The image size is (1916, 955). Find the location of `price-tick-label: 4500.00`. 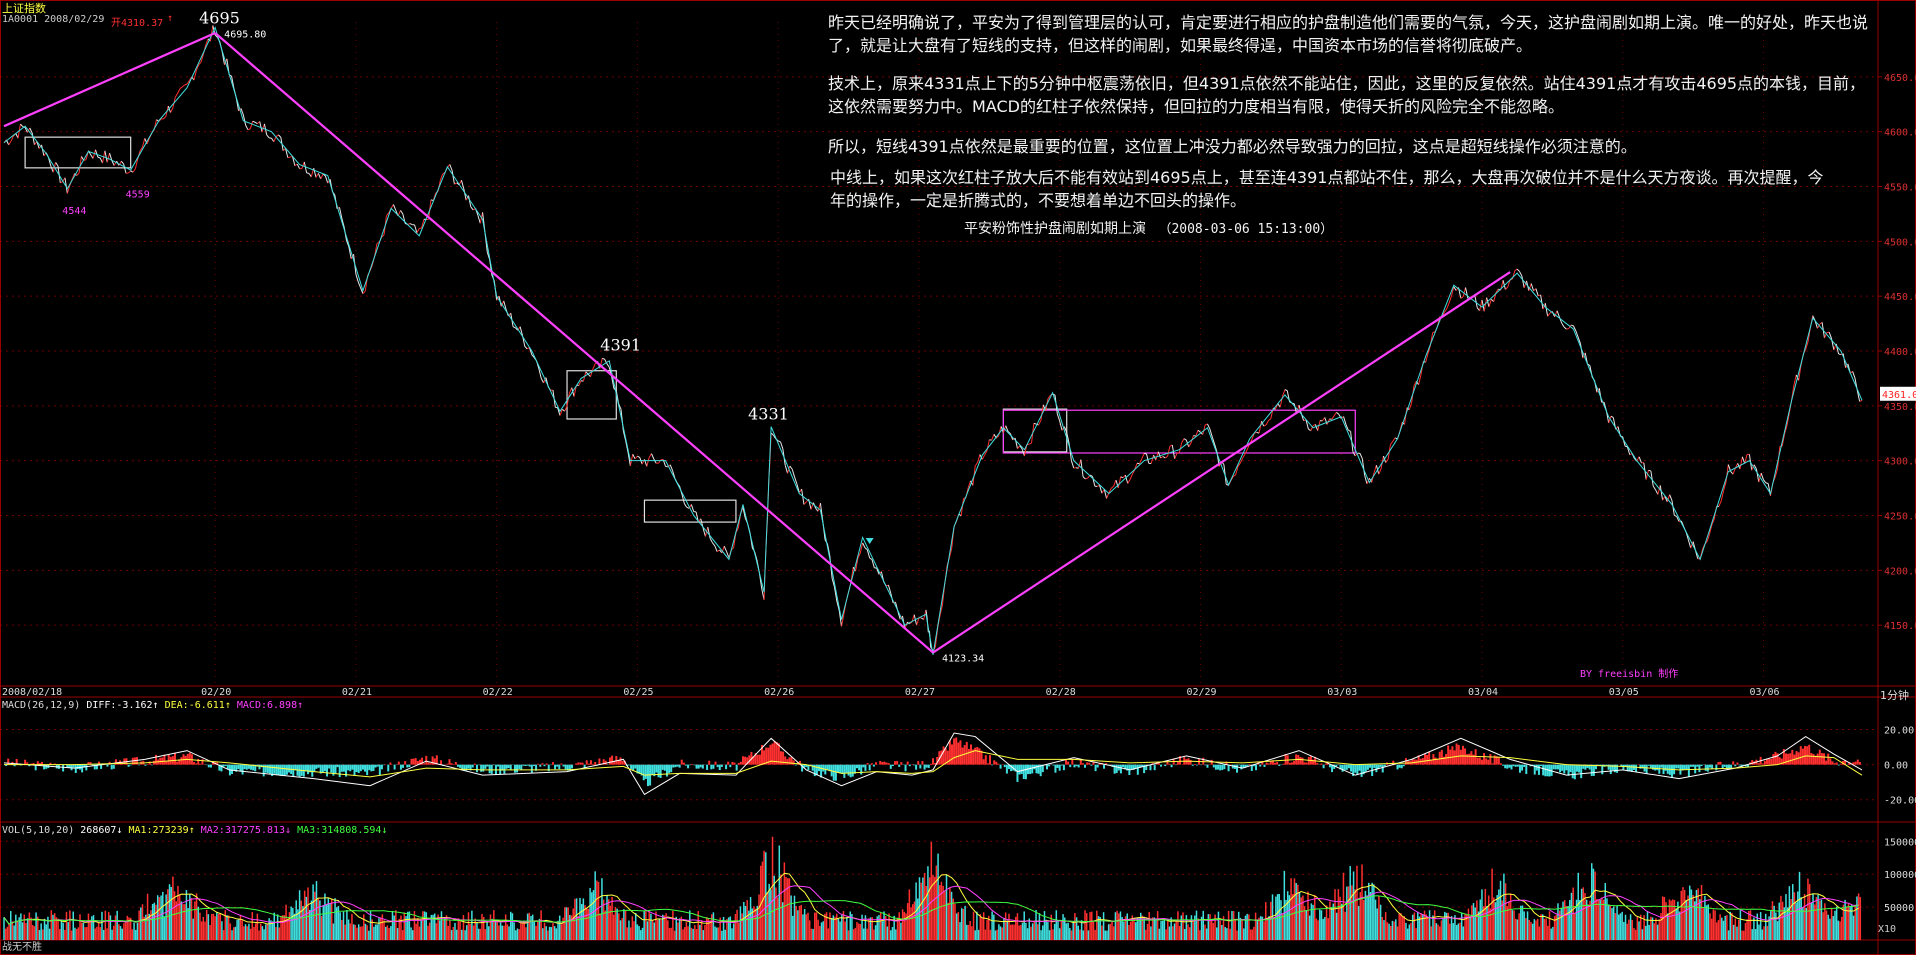

price-tick-label: 4500.00 is located at coordinates (1900, 242).